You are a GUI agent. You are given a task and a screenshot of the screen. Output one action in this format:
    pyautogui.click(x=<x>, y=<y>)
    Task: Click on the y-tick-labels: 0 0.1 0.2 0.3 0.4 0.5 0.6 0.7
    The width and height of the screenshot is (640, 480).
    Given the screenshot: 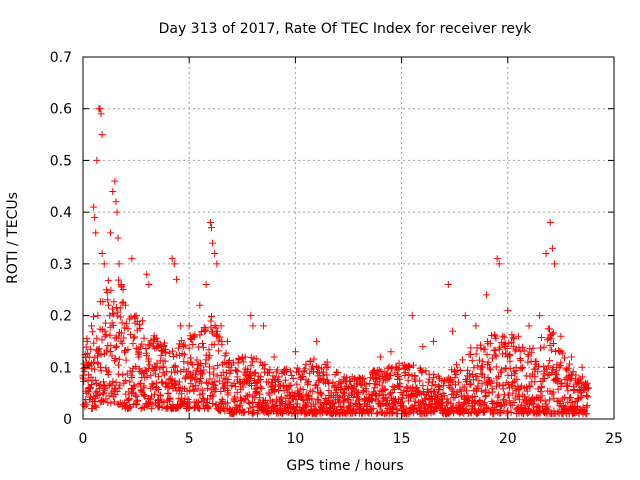 What is the action you would take?
    pyautogui.click(x=61, y=239)
    